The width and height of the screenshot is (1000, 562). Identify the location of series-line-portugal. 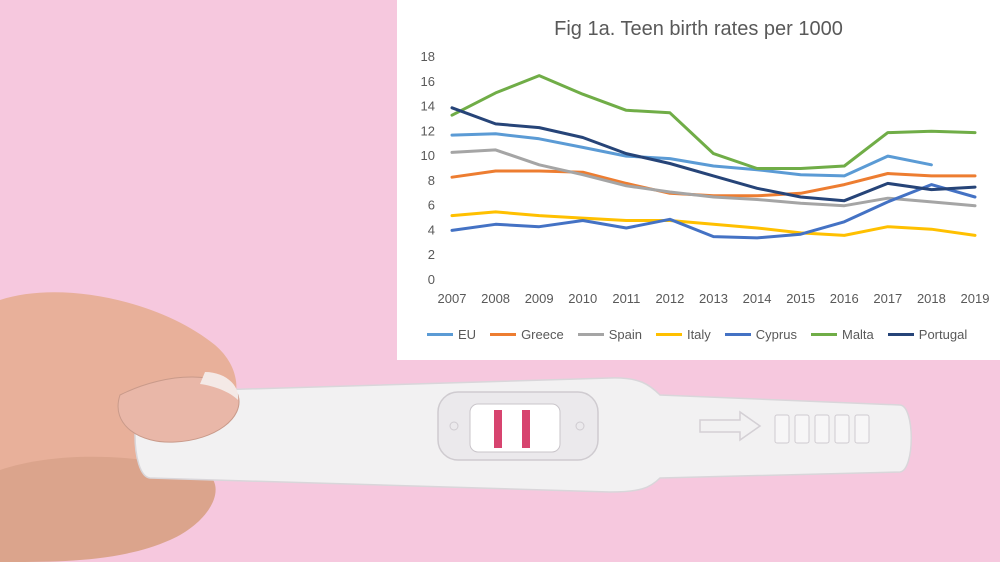
(713, 154).